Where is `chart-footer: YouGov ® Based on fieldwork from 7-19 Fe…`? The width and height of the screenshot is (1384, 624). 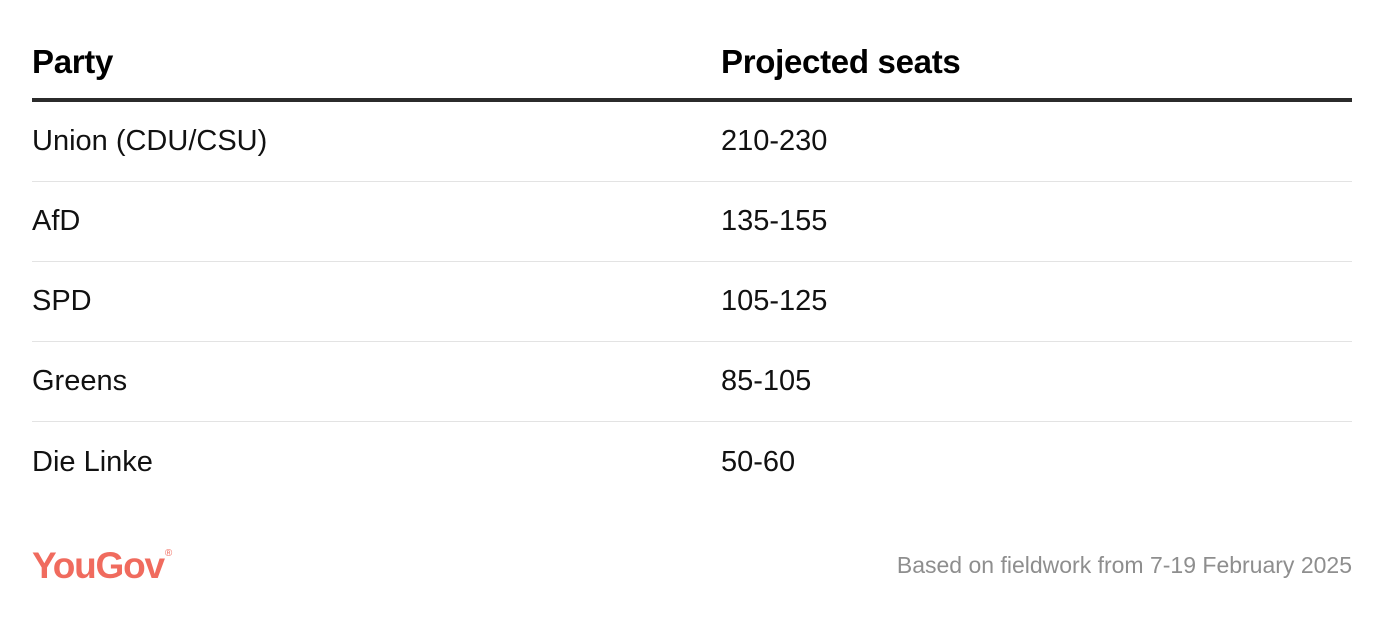
chart-footer: YouGov ® Based on fieldwork from 7-19 Fe… is located at coordinates (692, 565).